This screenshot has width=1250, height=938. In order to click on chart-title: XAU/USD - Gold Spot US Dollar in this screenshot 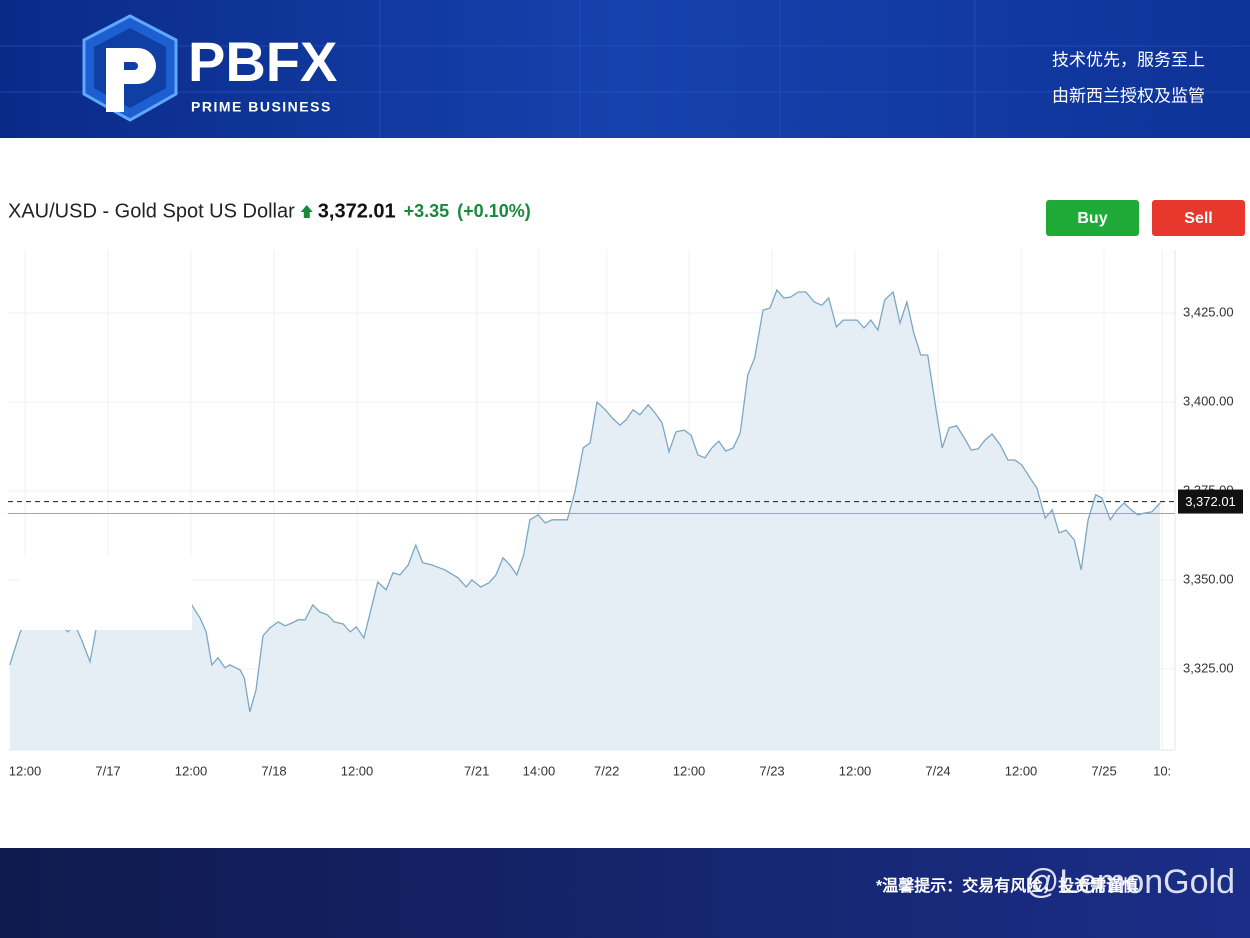, I will do `click(151, 211)`.